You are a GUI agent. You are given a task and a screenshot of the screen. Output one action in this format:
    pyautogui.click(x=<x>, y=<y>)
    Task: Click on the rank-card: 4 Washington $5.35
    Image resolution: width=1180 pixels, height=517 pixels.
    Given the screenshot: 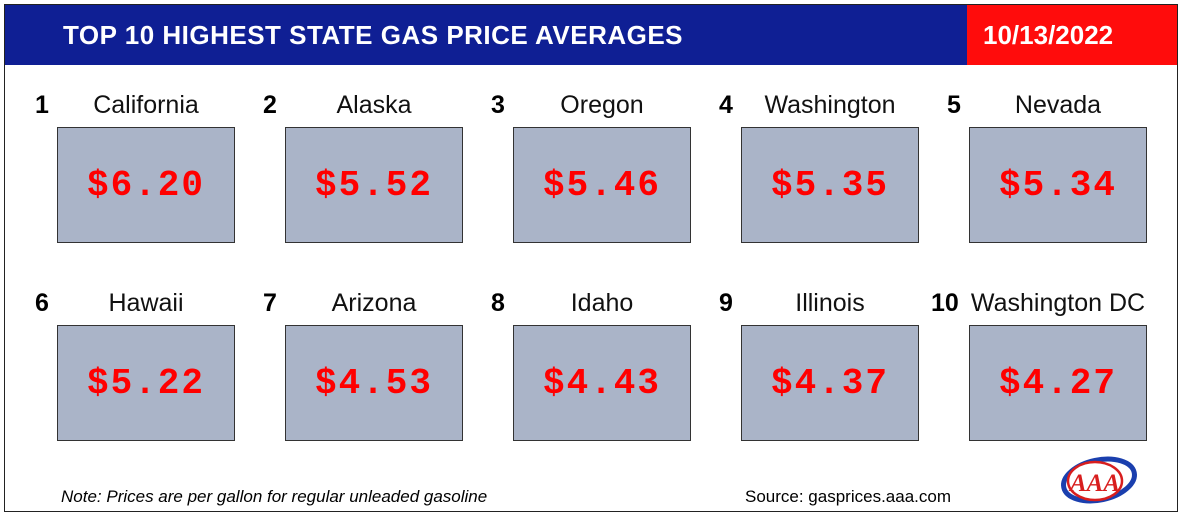 What is the action you would take?
    pyautogui.click(x=819, y=186)
    